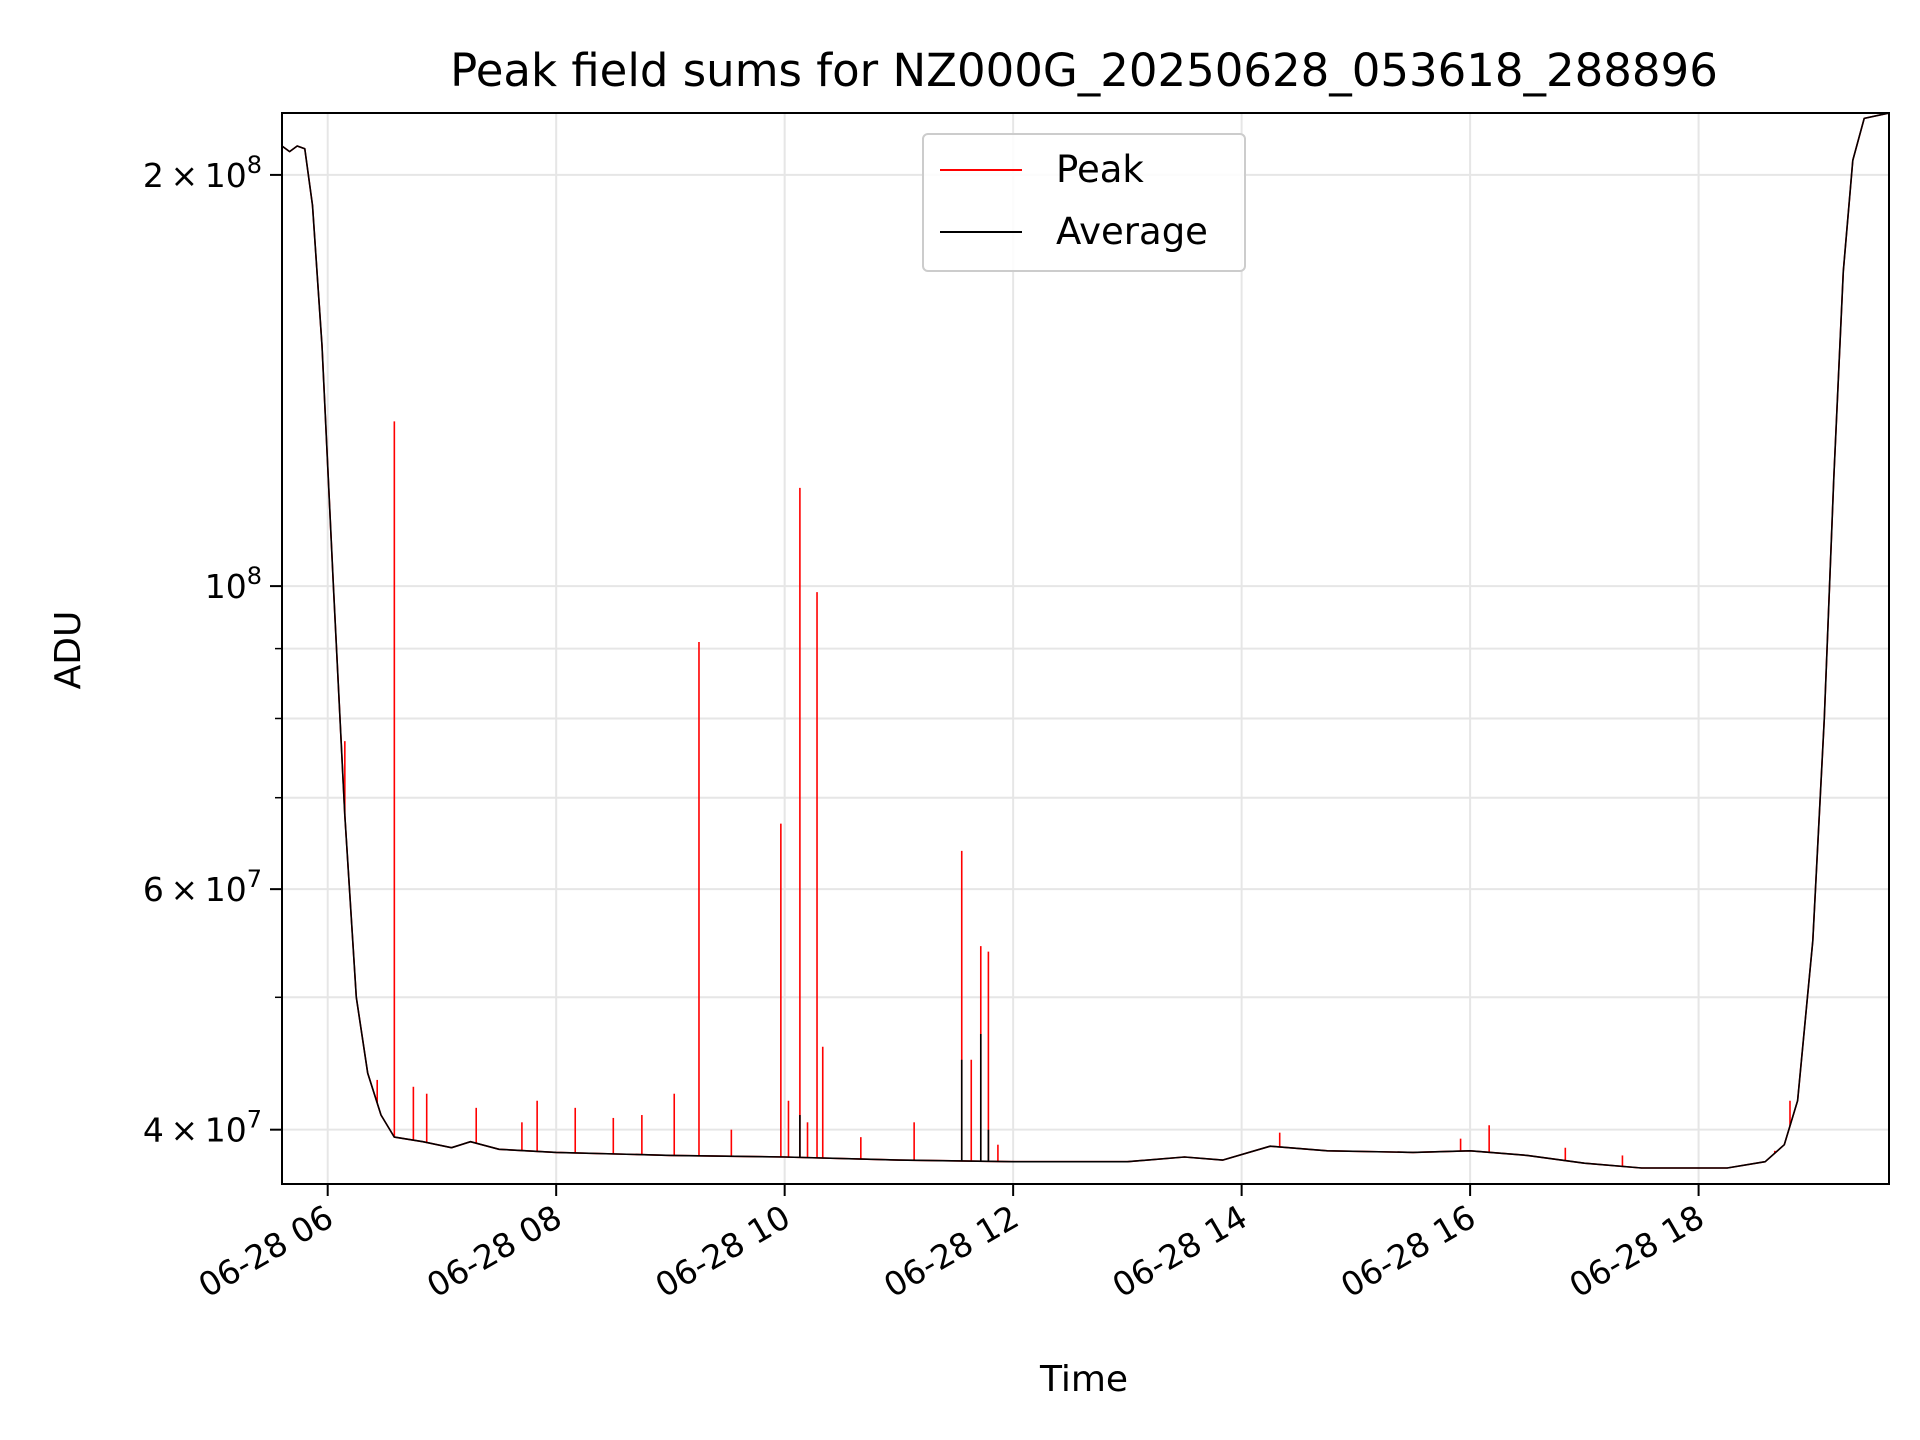 The image size is (1920, 1440). I want to click on y-tick-label: 4 × 10⁷, so click(202, 1128).